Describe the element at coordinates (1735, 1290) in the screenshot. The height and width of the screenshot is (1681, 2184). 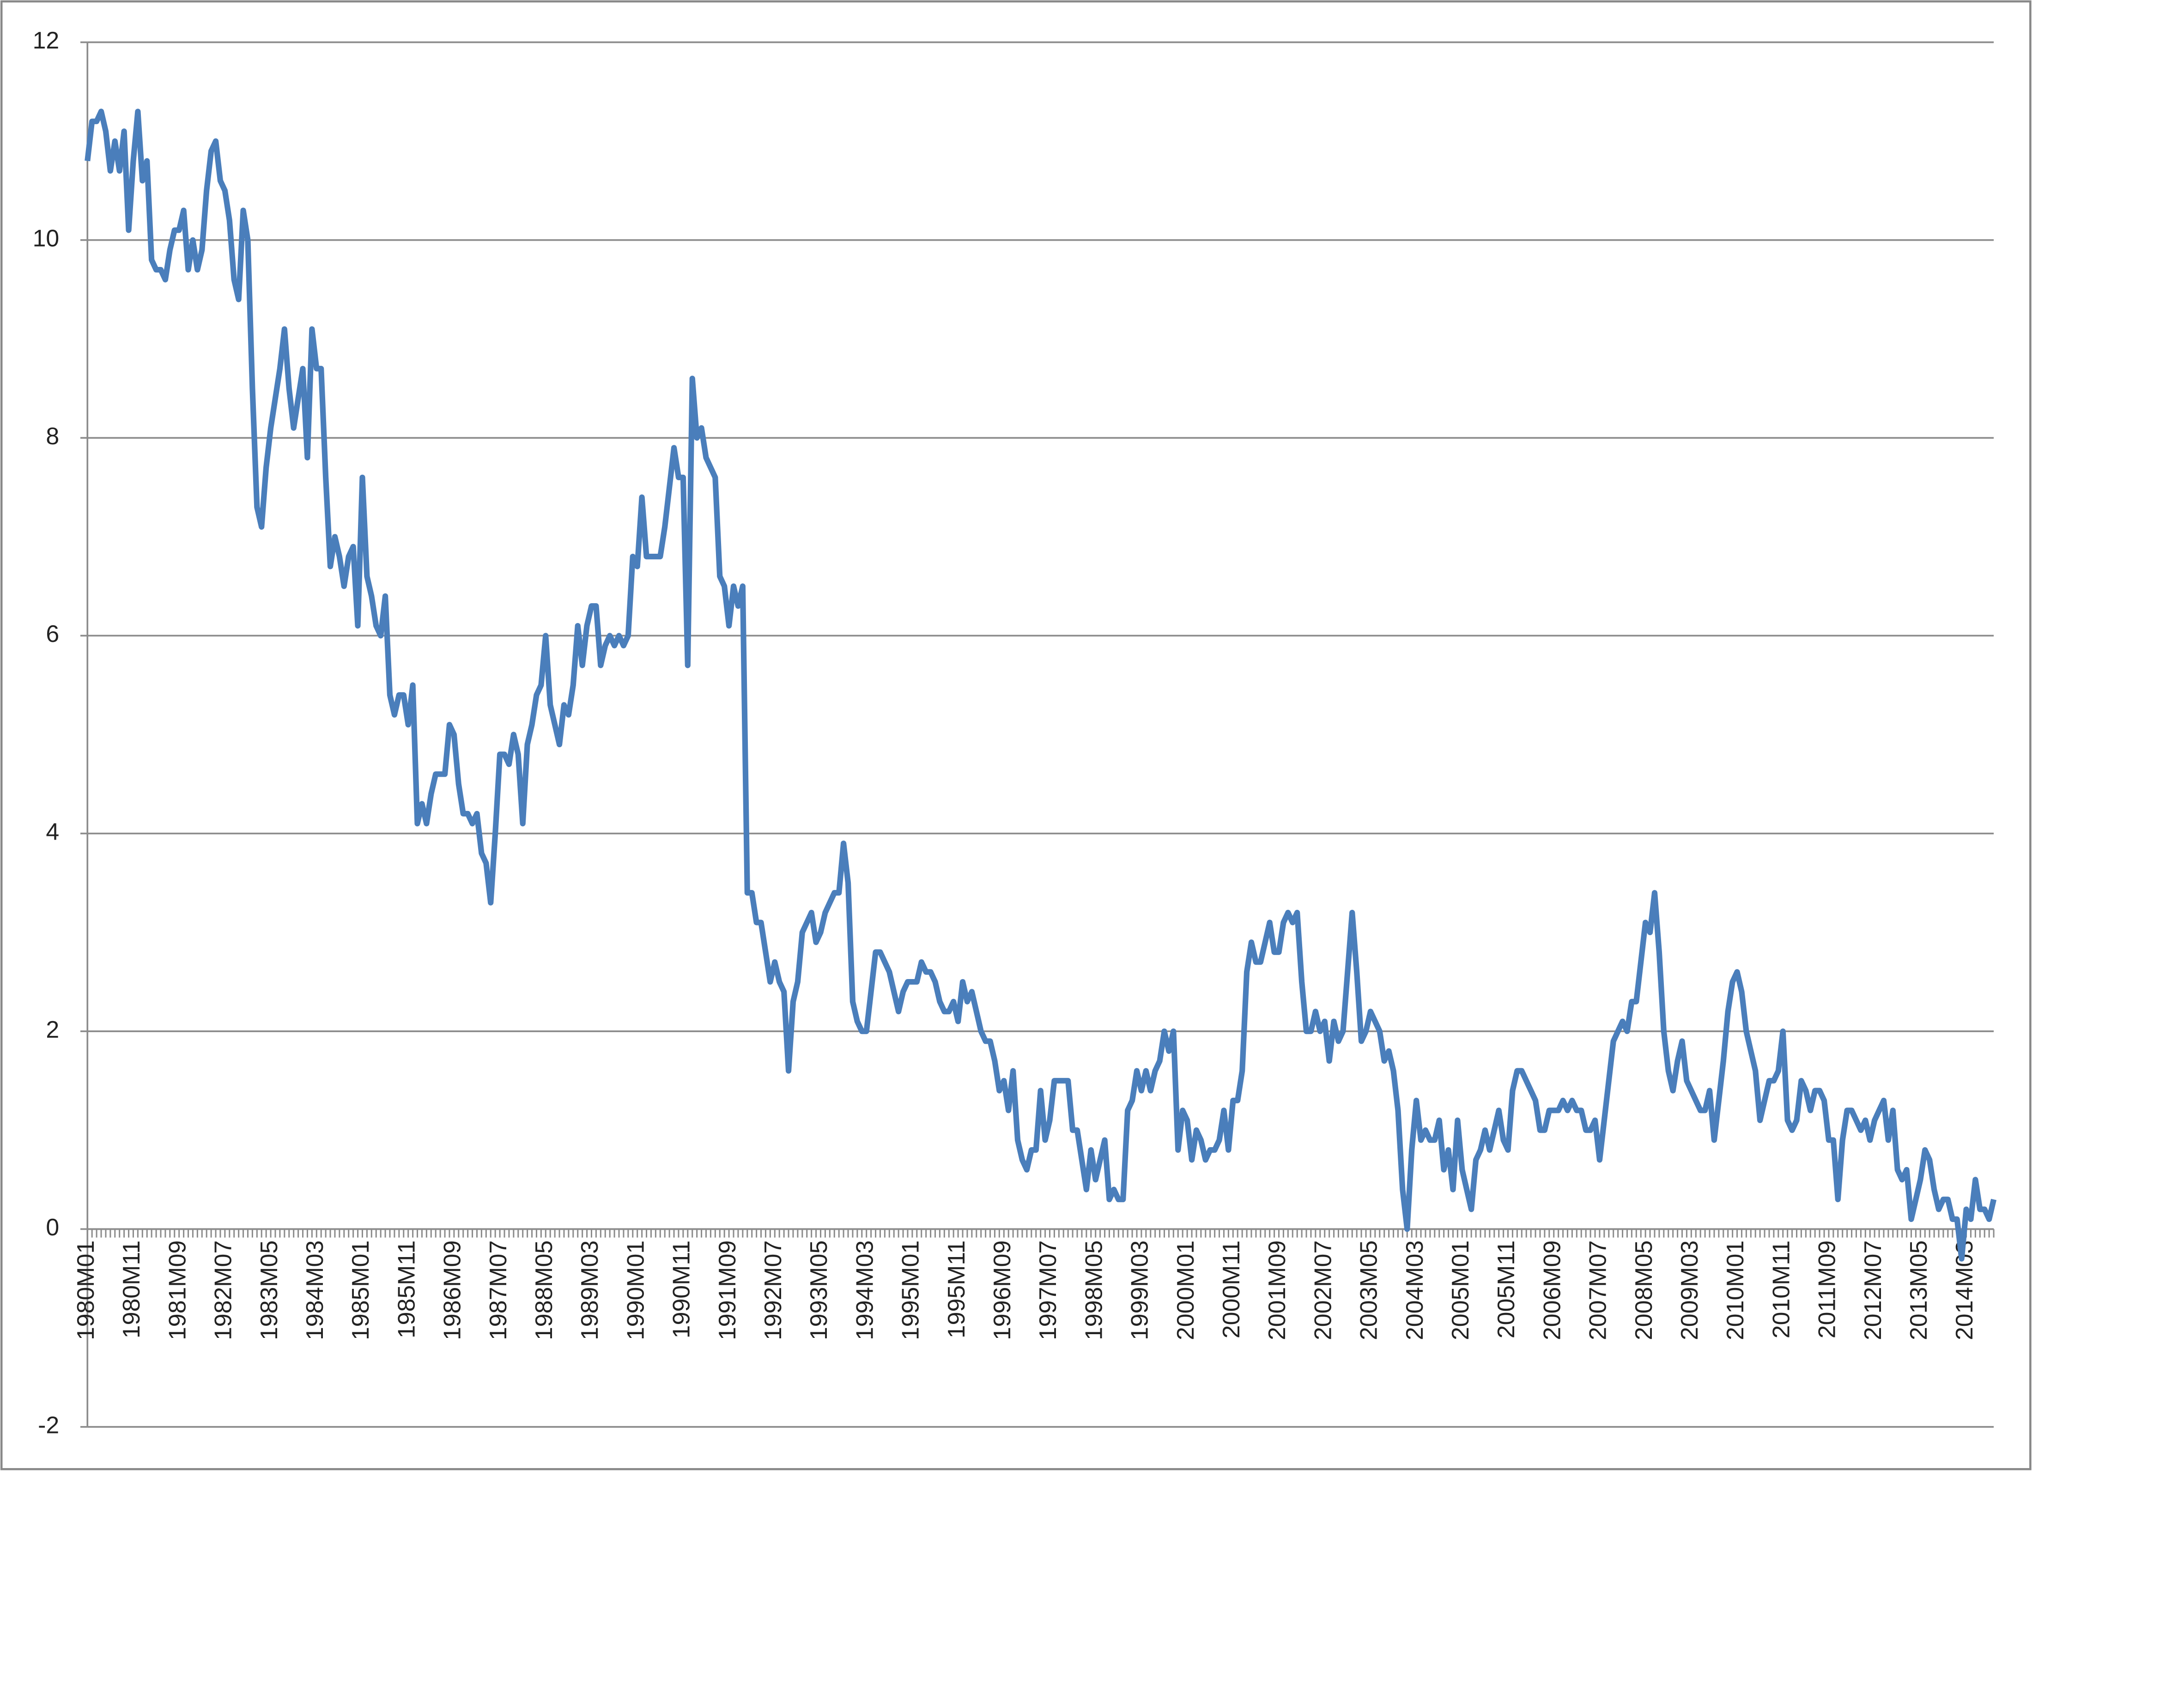
I see `x-tick-label: 2010M01` at that location.